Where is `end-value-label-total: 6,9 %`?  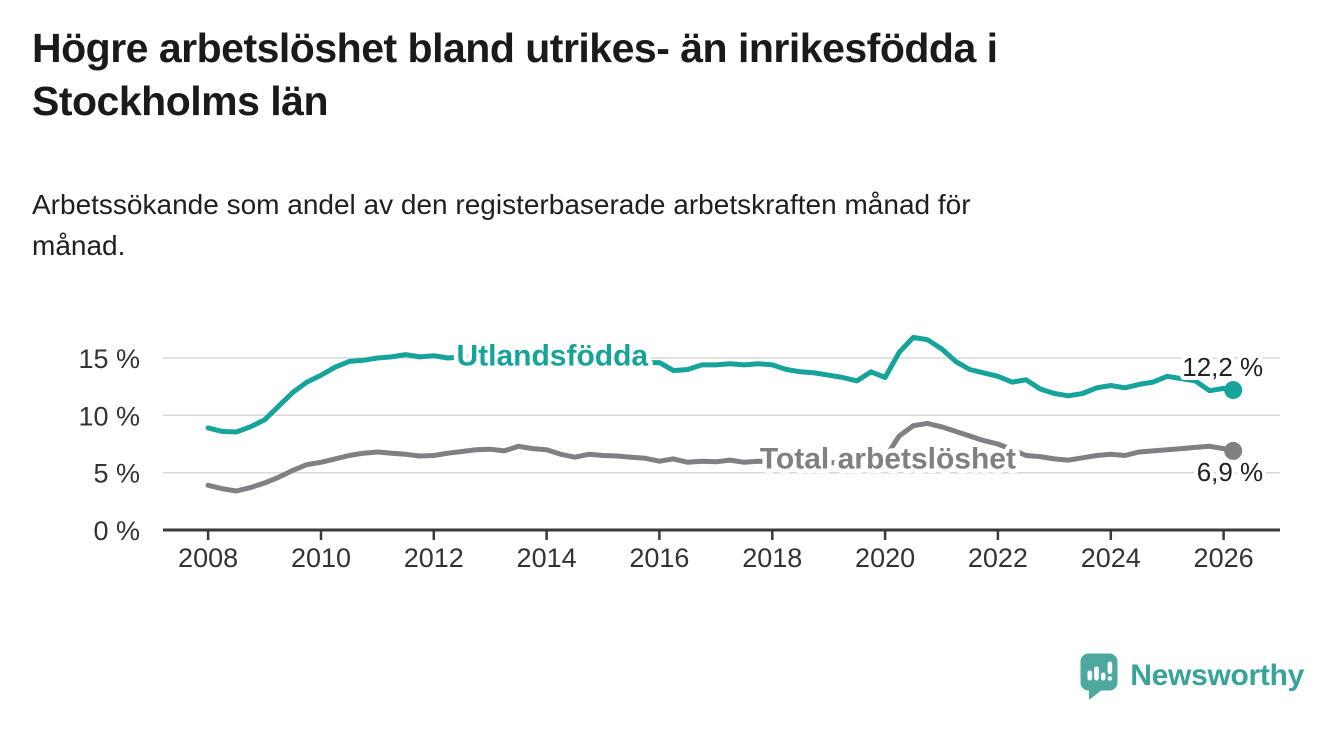 end-value-label-total: 6,9 % is located at coordinates (1230, 472).